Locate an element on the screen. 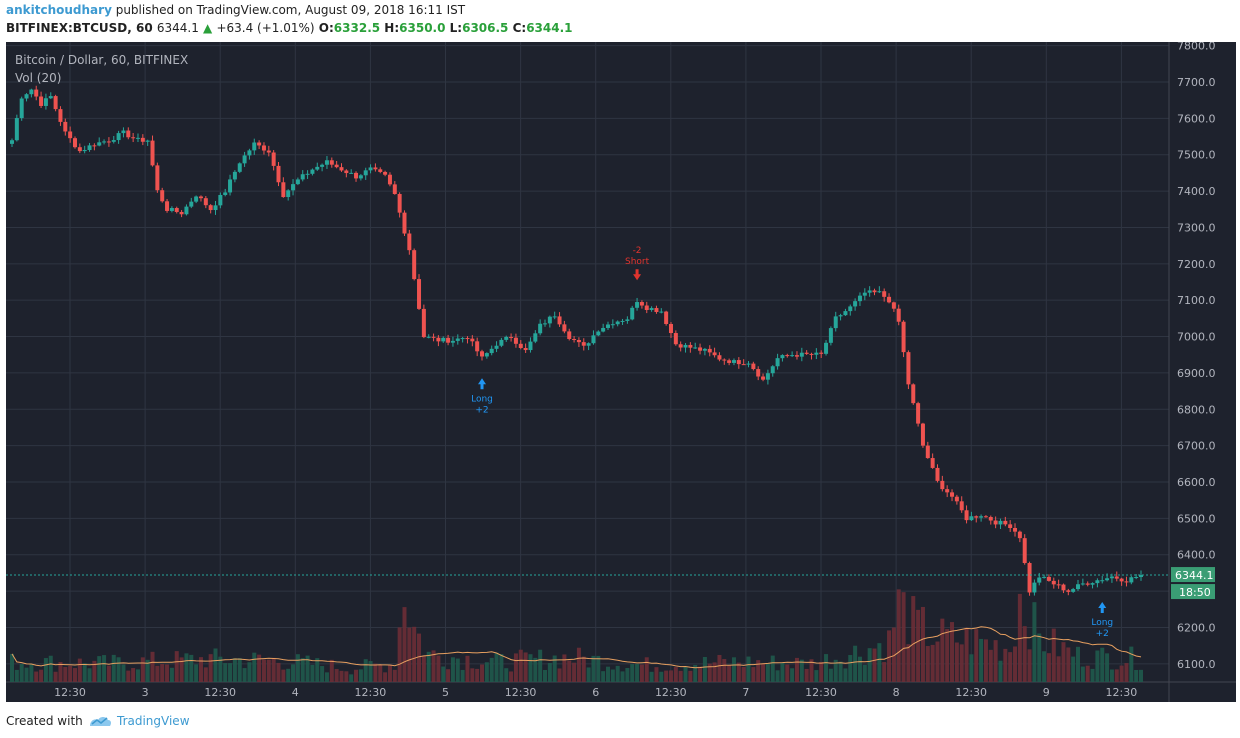  change-arrow-icon: ▲ is located at coordinates (208, 28).